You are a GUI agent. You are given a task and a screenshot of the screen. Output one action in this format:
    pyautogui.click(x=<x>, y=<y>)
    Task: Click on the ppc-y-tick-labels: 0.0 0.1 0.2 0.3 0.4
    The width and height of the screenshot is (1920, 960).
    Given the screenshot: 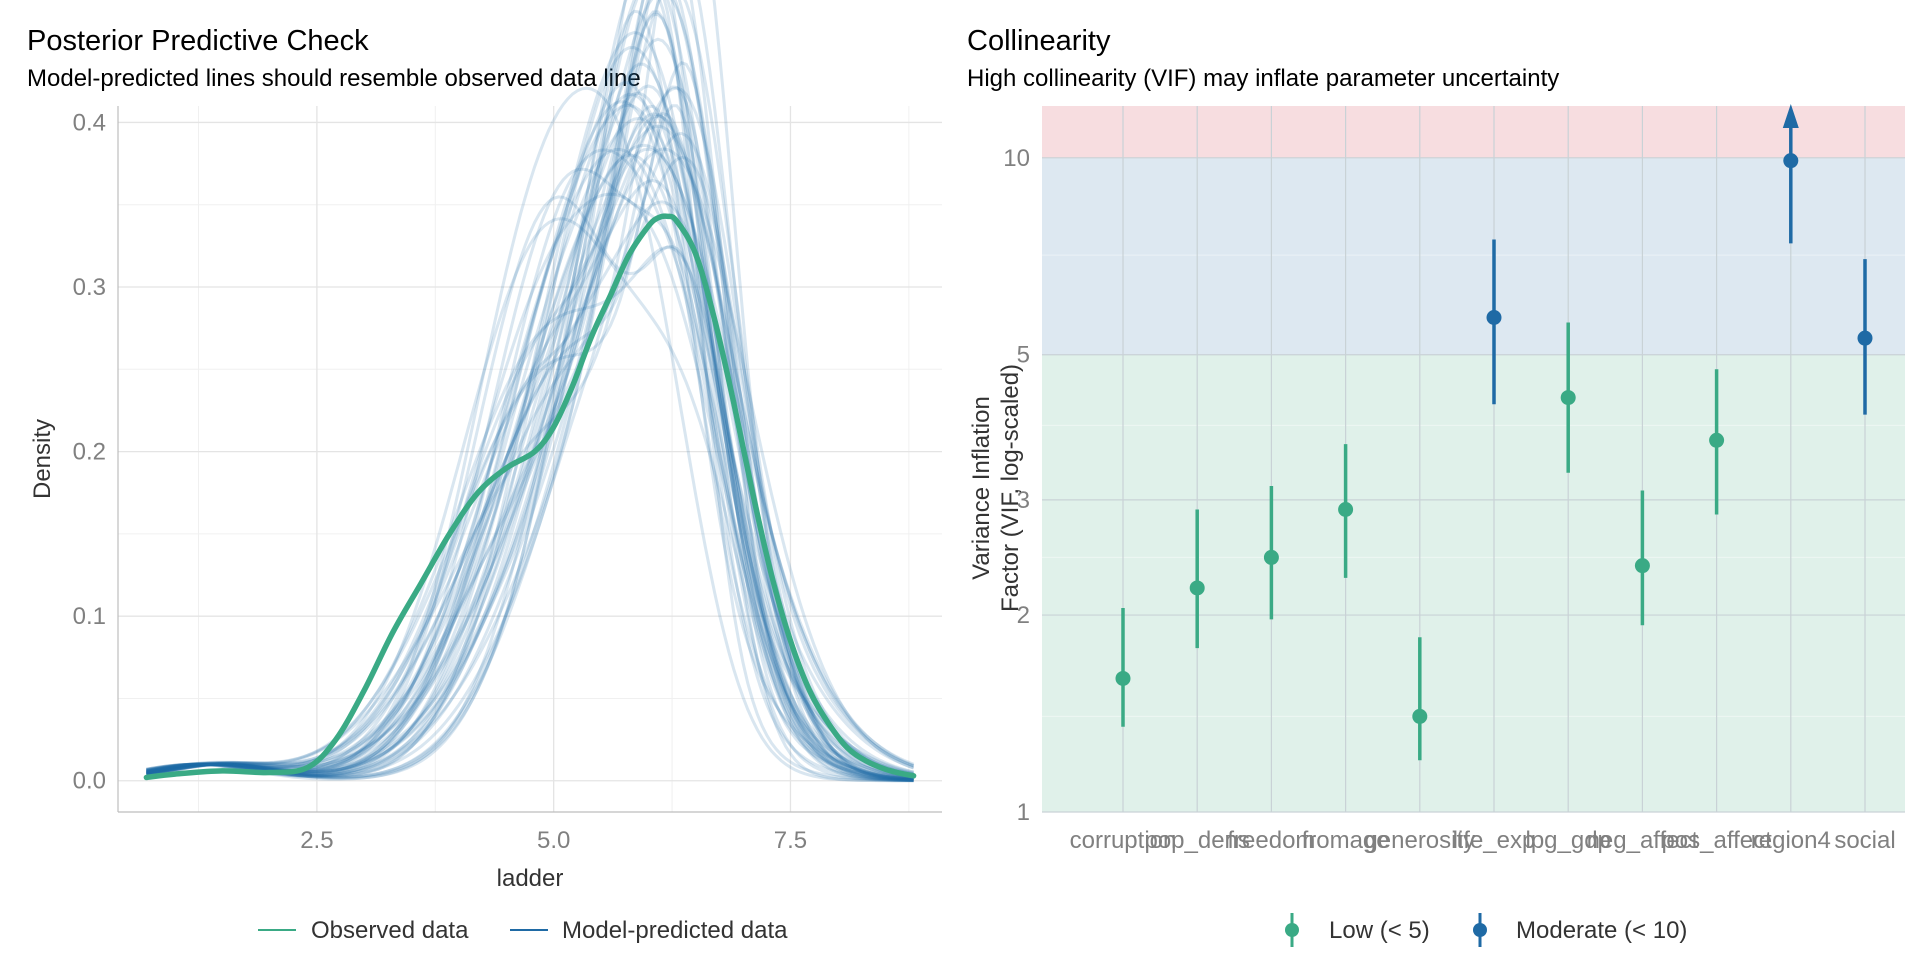 What is the action you would take?
    pyautogui.click(x=89, y=451)
    